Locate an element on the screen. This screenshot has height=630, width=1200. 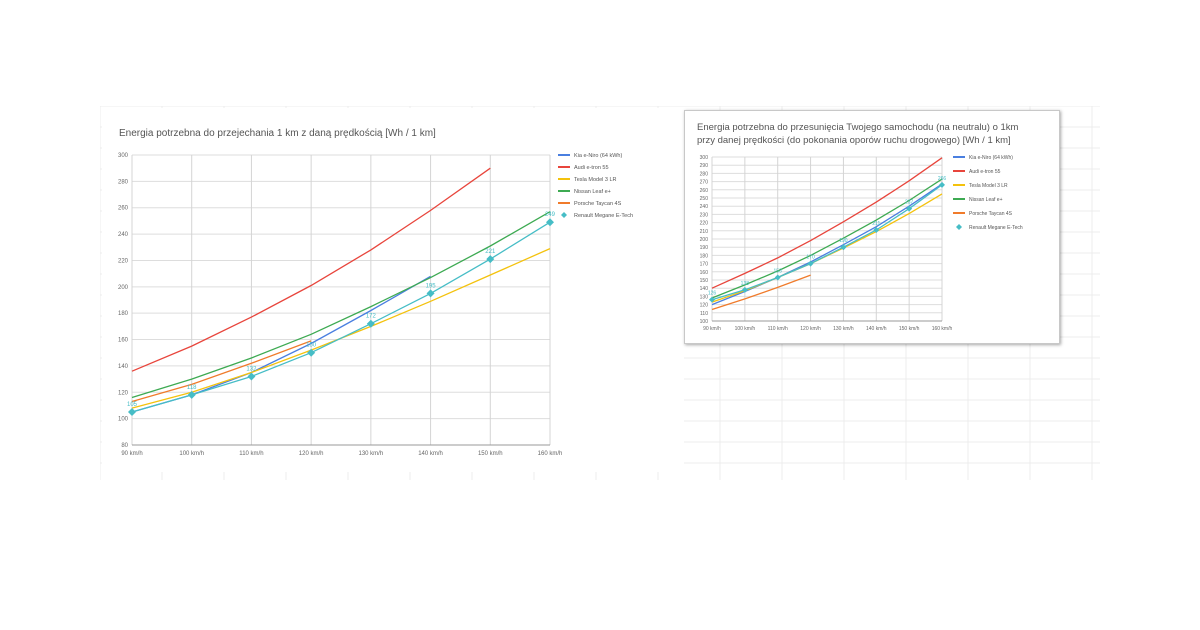
x-tick-label: 110 km/h is located at coordinates (778, 329).